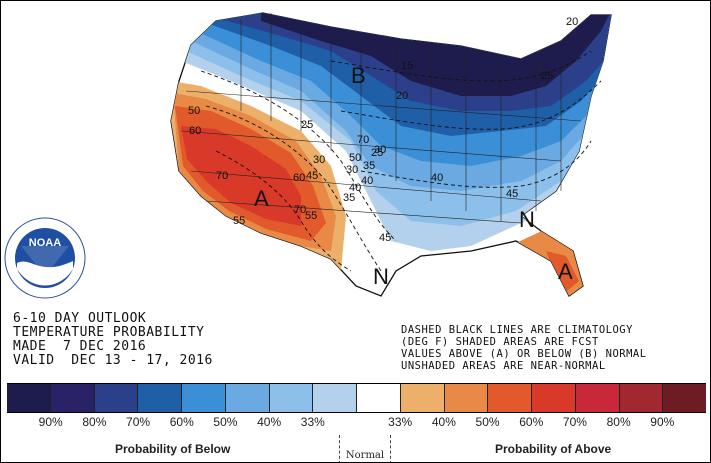 The image size is (711, 463). I want to click on notes-line-3: VALUES ABOVE (A) OR BELOW (B) NORMAL, so click(524, 354).